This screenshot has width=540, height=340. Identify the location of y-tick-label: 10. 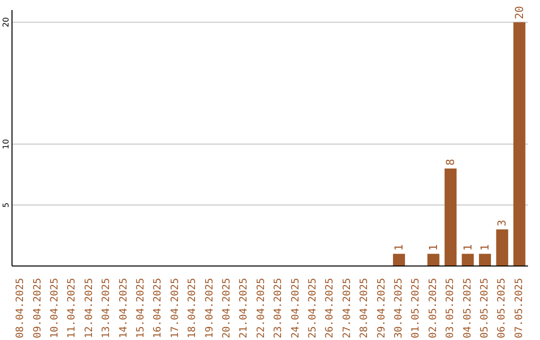
(6, 144).